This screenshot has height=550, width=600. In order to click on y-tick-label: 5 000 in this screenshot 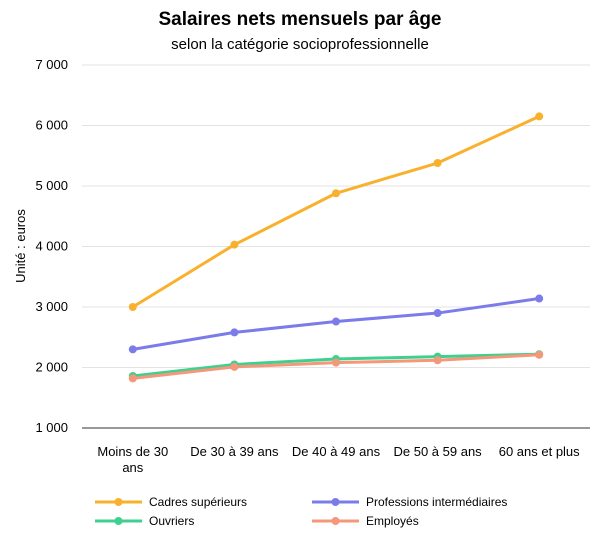, I will do `click(51, 185)`.